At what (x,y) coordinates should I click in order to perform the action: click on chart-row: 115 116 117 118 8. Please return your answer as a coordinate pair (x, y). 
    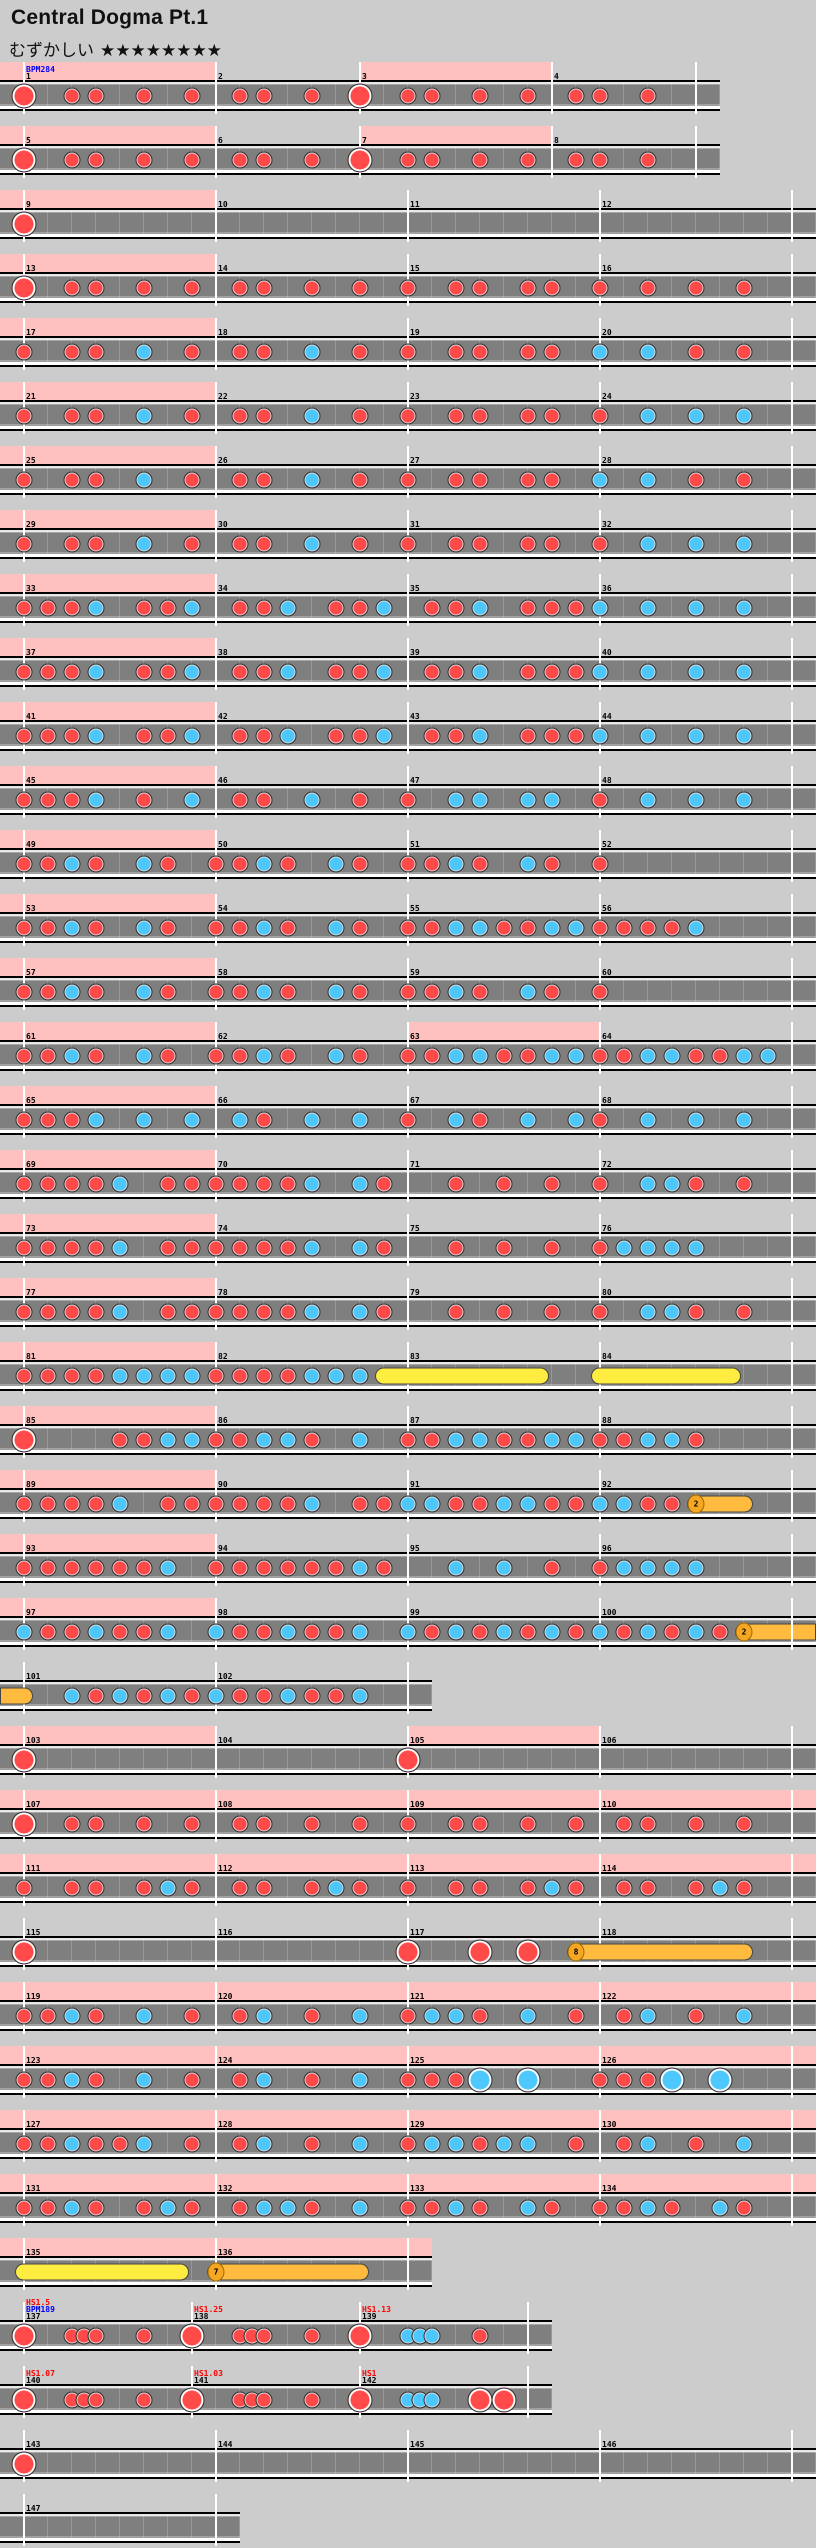
    Looking at the image, I should click on (408, 1945).